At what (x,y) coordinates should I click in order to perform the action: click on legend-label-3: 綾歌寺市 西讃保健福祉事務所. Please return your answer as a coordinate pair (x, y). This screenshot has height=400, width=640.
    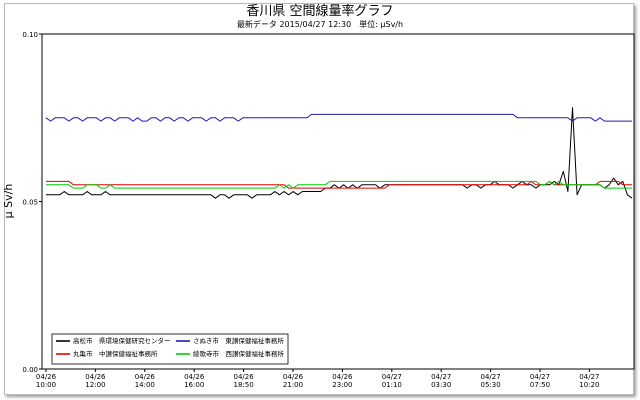
    Looking at the image, I should click on (239, 353).